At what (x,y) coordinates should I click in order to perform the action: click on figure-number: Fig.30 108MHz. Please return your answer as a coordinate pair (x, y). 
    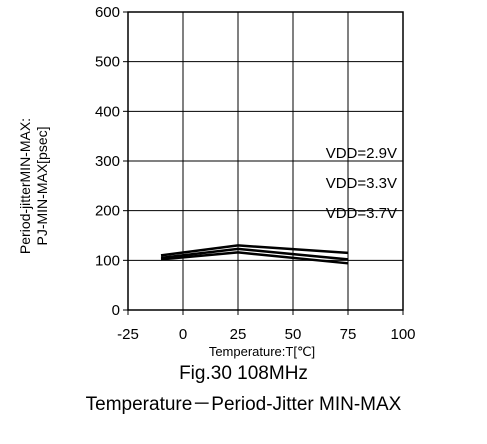
    Looking at the image, I should click on (243, 373).